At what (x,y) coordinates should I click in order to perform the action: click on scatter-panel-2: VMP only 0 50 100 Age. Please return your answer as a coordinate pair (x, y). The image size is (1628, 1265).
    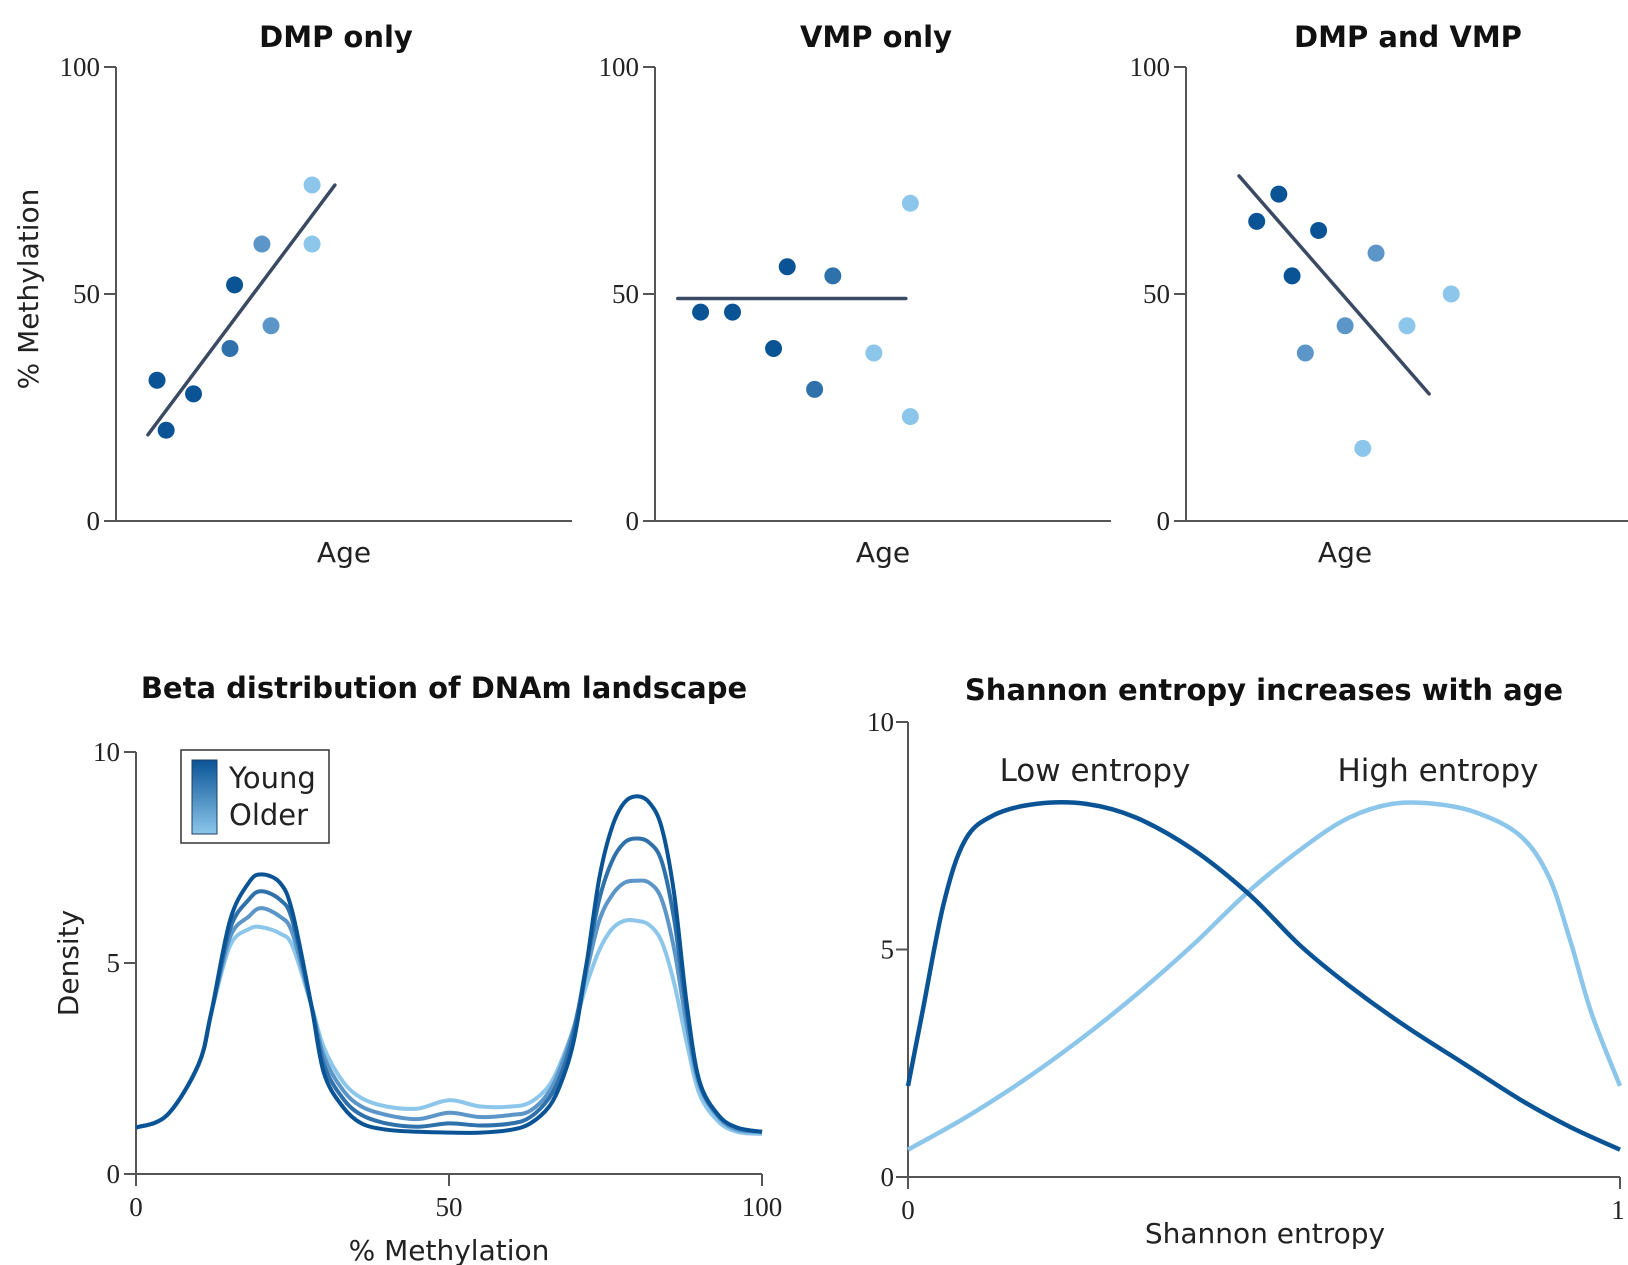
    Looking at the image, I should click on (855, 294).